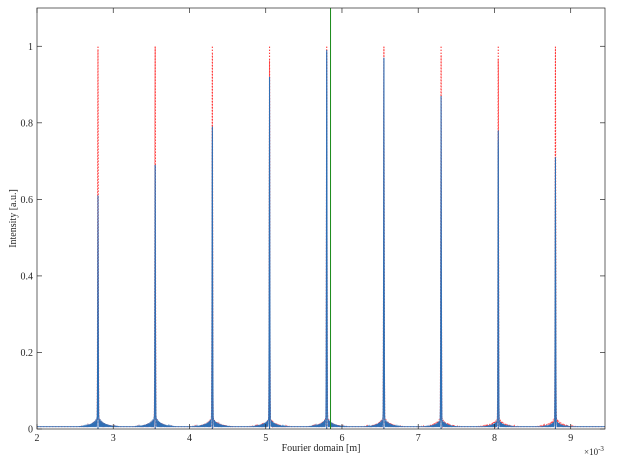 The image size is (619, 461). What do you see at coordinates (37, 438) in the screenshot?
I see `x-tick-label: 2` at bounding box center [37, 438].